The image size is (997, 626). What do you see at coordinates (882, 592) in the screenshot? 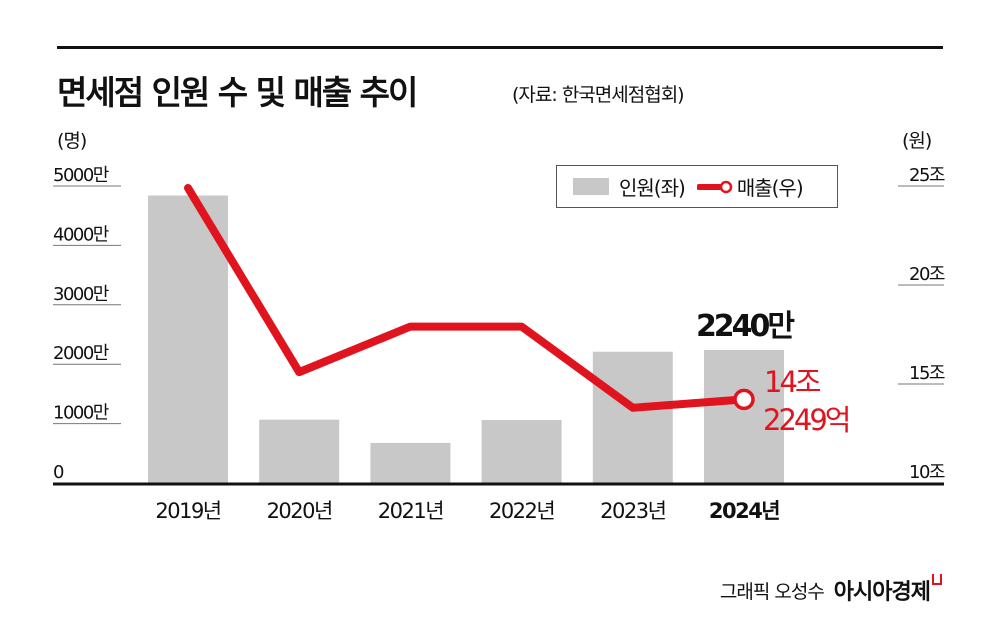
I see `brand-name: 아시아경제` at bounding box center [882, 592].